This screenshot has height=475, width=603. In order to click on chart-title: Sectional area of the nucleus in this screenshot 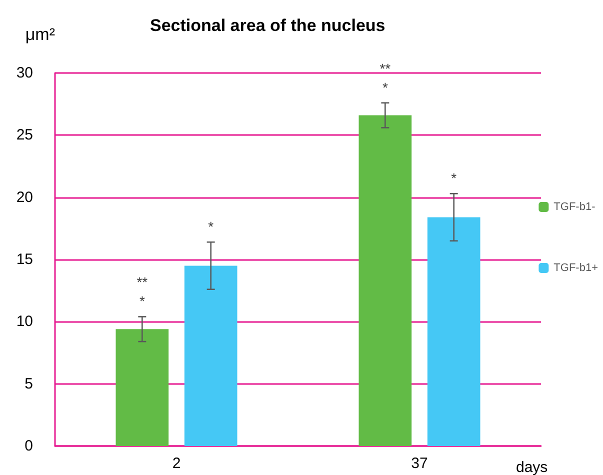, I will do `click(268, 25)`.